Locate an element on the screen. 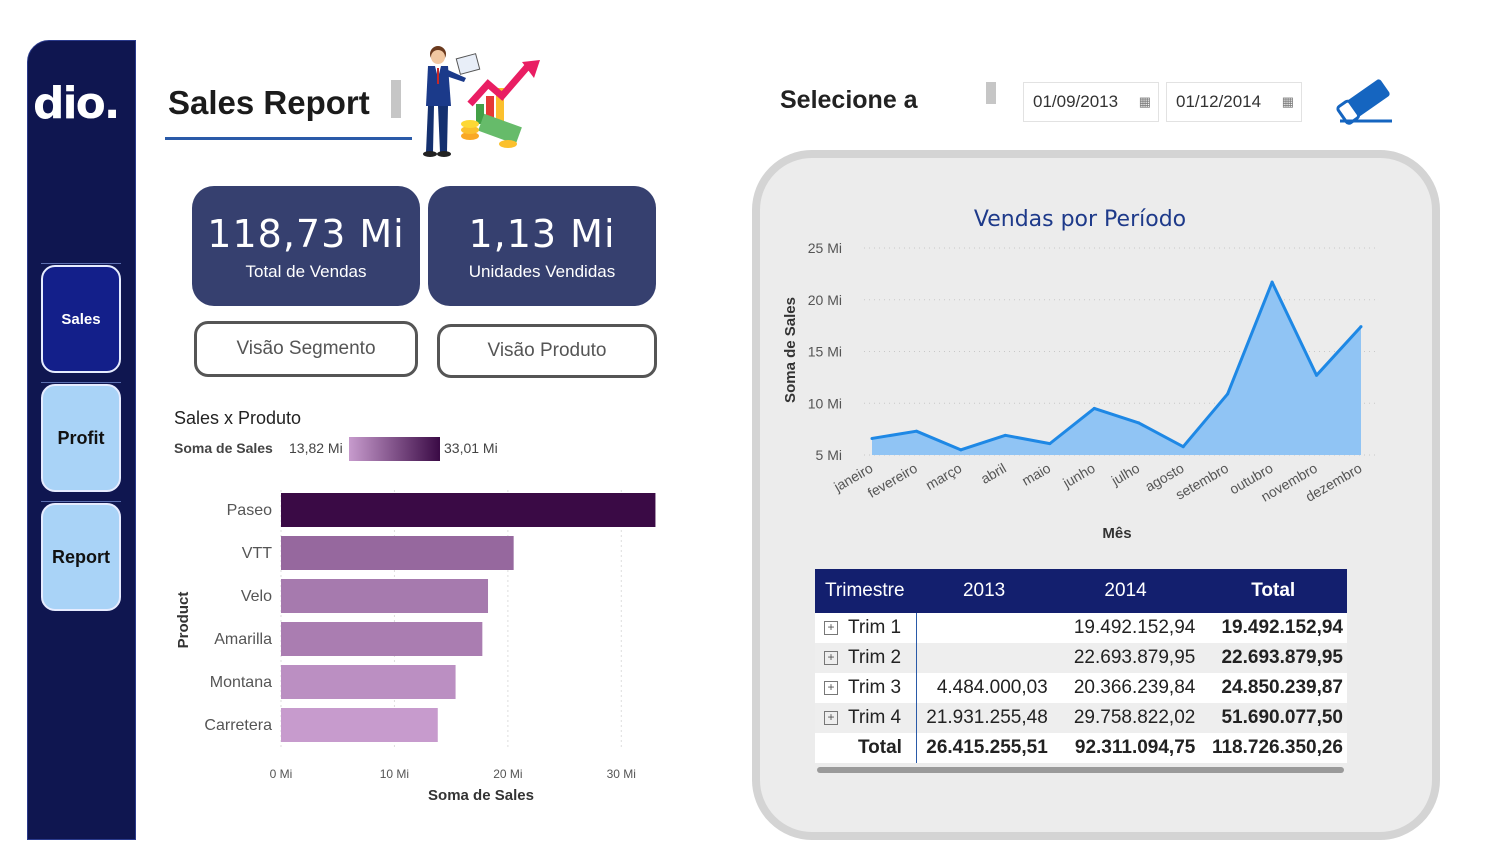 Image resolution: width=1495 pixels, height=858 pixels. row-label-cell: + Trim 3 is located at coordinates (866, 688).